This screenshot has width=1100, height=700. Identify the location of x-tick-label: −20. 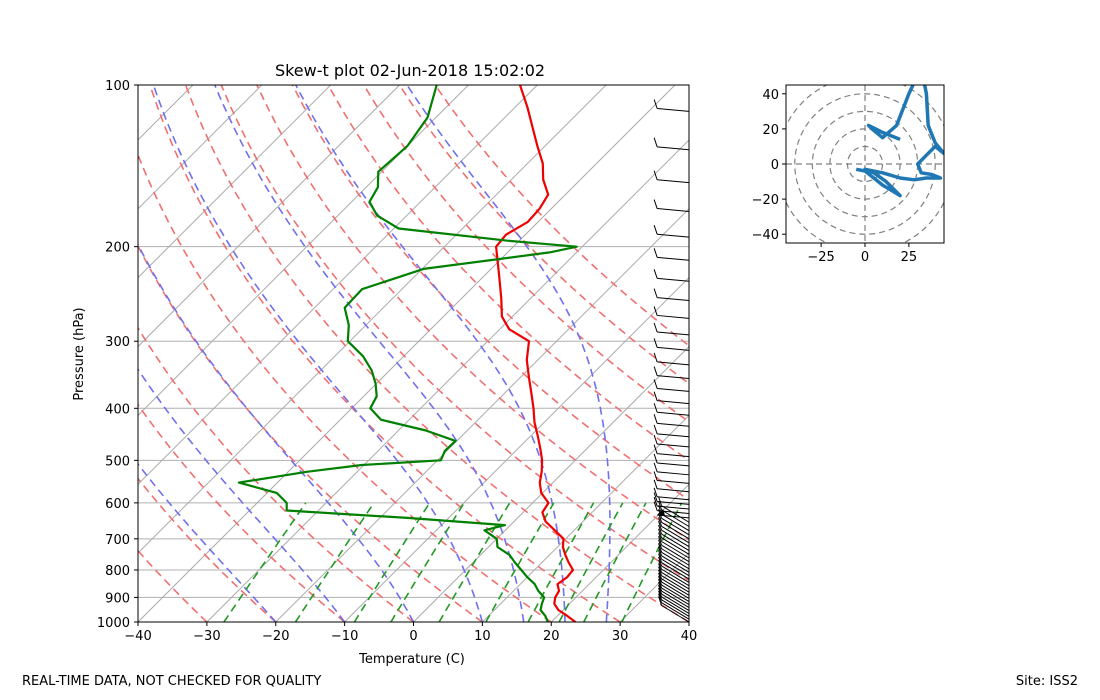
(275, 636).